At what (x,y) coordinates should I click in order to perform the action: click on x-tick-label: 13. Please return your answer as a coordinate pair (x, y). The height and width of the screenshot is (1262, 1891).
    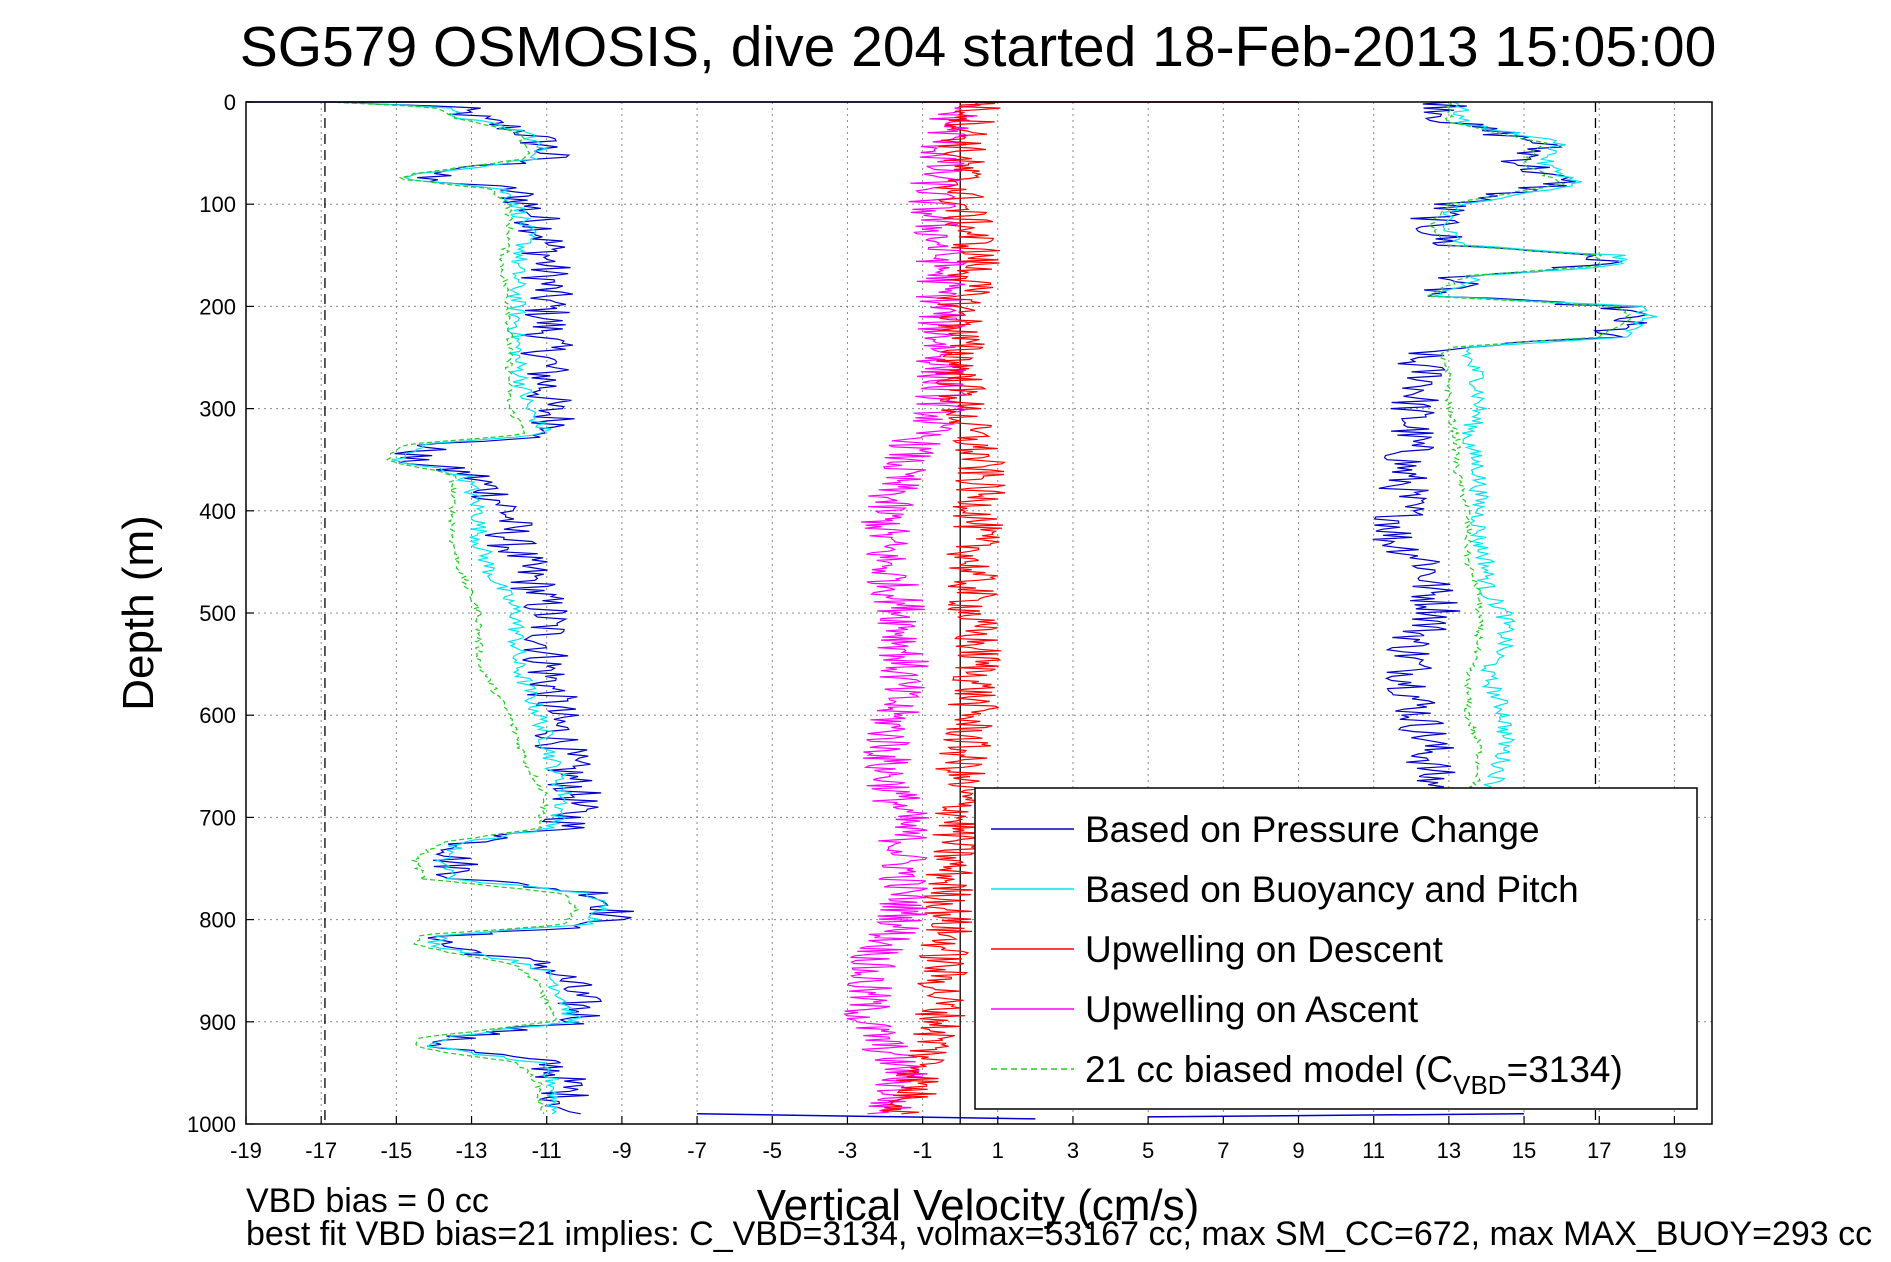
    Looking at the image, I should click on (1449, 1150).